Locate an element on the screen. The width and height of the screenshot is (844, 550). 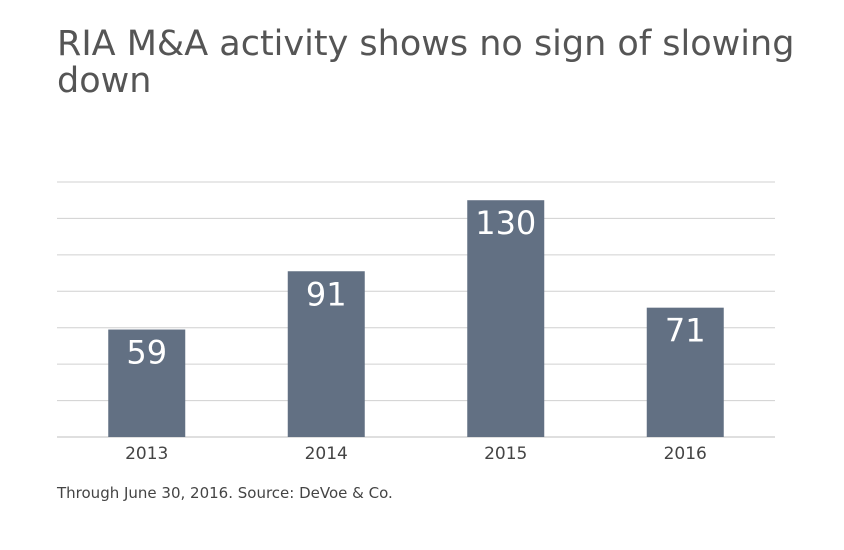
bar-2016 is located at coordinates (685, 372).